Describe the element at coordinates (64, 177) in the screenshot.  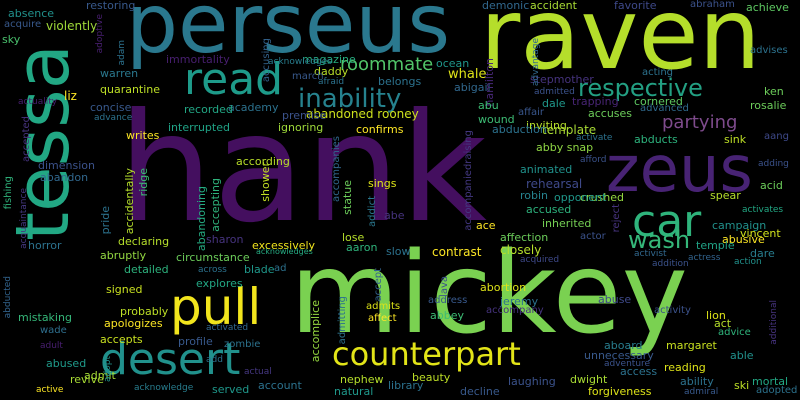
I see `word-abandon: abandon` at that location.